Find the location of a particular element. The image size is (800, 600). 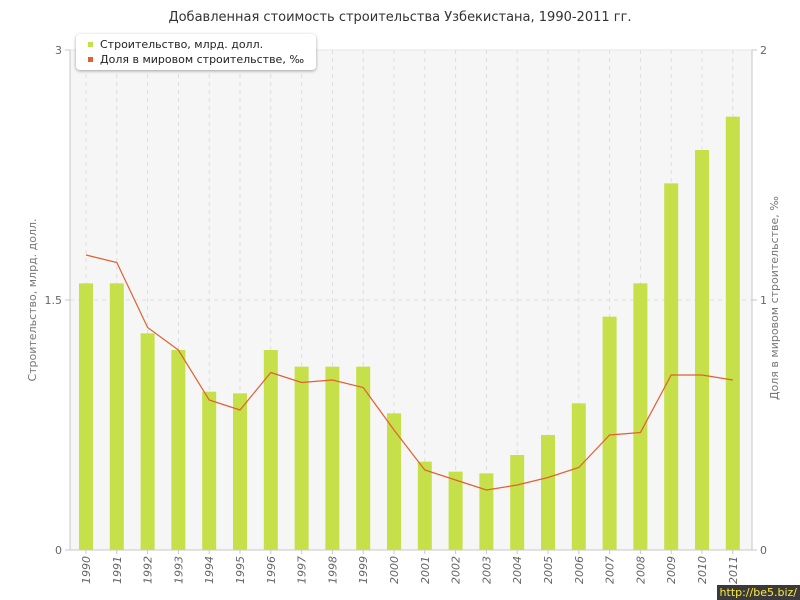

bar-1990 is located at coordinates (86, 416).